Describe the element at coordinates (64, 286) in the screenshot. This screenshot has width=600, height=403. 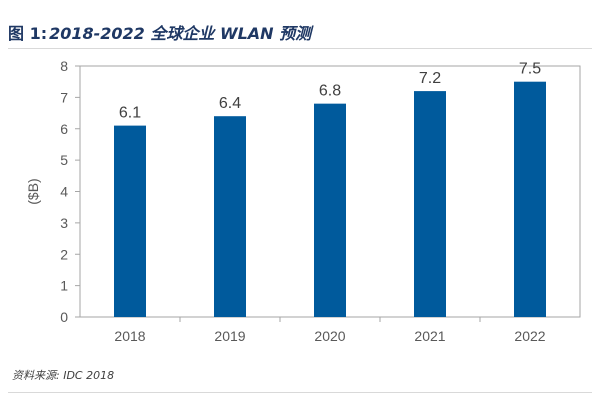
I see `y-tick-label: 1` at that location.